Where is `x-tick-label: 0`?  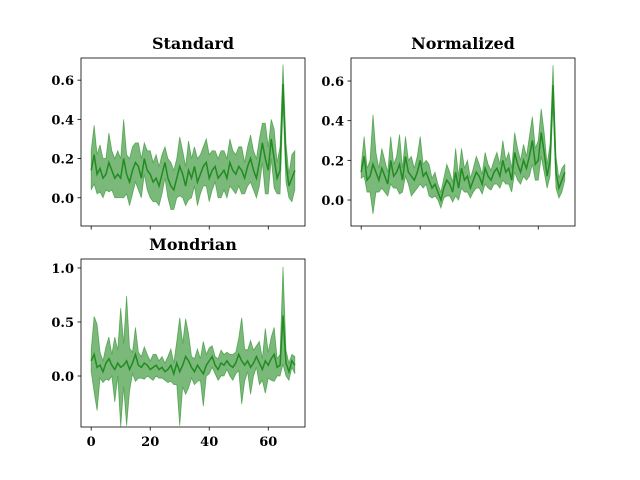 x-tick-label: 0 is located at coordinates (91, 442).